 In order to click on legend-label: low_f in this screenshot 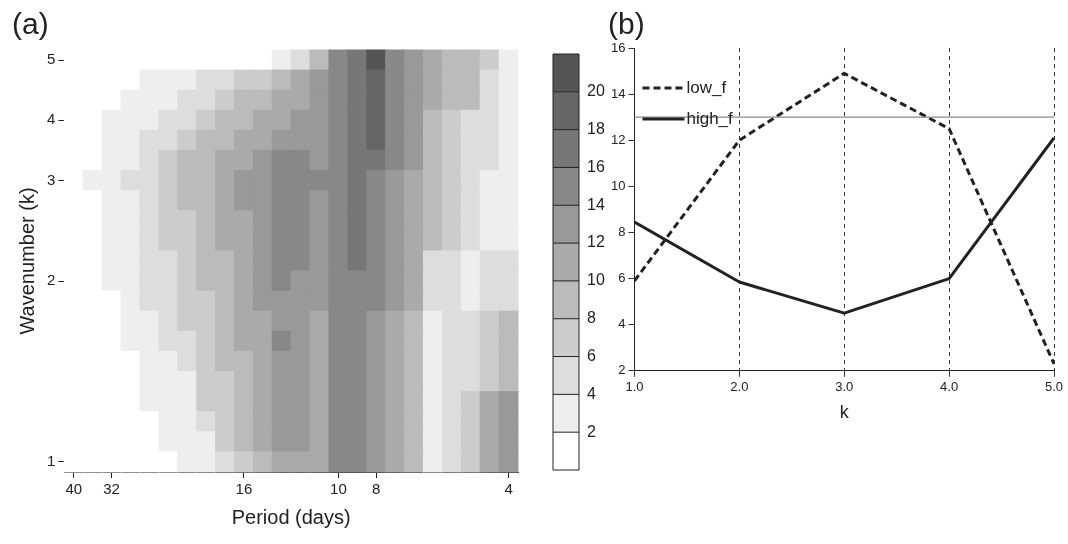, I will do `click(706, 87)`.